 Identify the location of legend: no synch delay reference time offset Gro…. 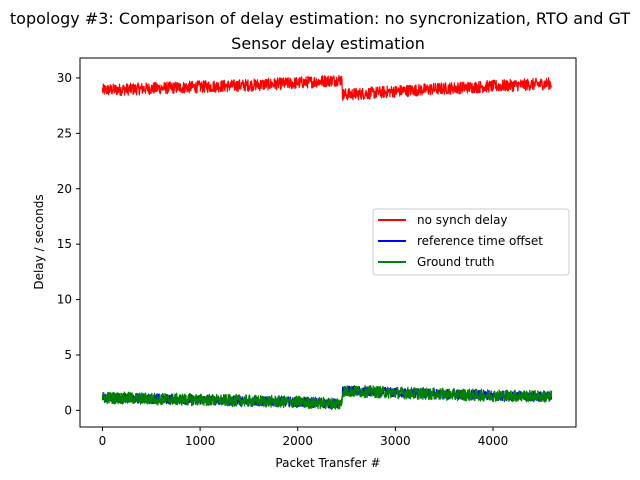
(471, 242).